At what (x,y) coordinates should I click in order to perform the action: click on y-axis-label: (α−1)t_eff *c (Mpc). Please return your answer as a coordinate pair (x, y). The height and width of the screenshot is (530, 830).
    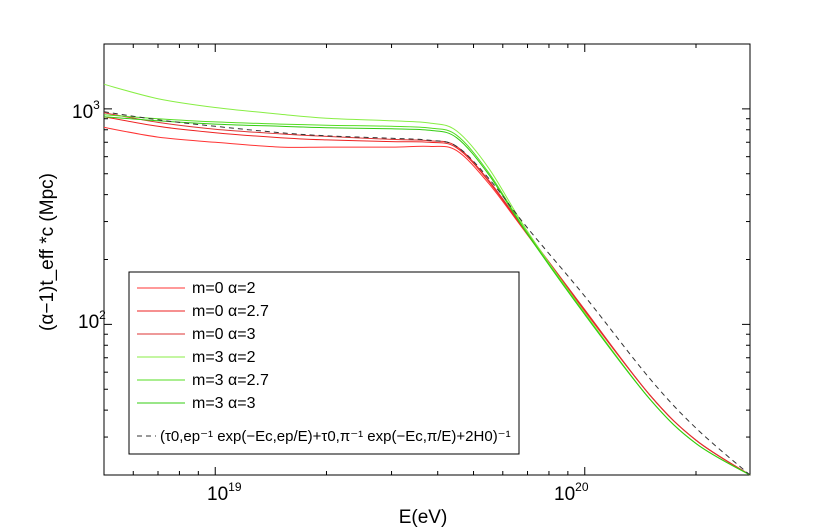
    Looking at the image, I should click on (47, 252).